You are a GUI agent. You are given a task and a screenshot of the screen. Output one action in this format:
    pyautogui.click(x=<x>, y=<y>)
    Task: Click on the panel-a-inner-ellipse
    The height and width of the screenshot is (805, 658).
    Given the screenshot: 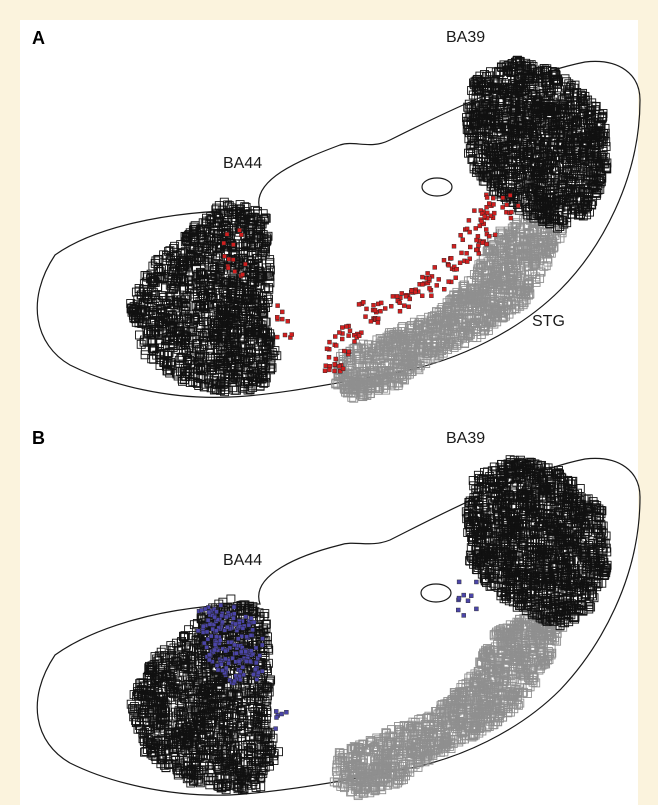 What is the action you would take?
    pyautogui.click(x=437, y=187)
    